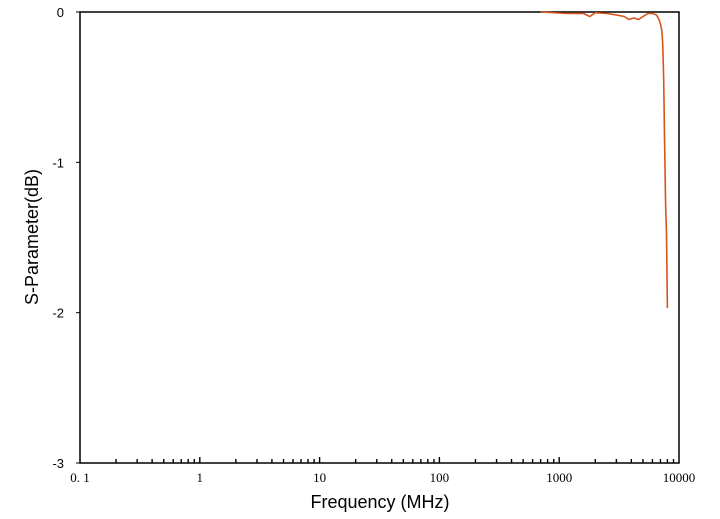  Describe the element at coordinates (679, 477) in the screenshot. I see `x-tick-label: 10000` at that location.